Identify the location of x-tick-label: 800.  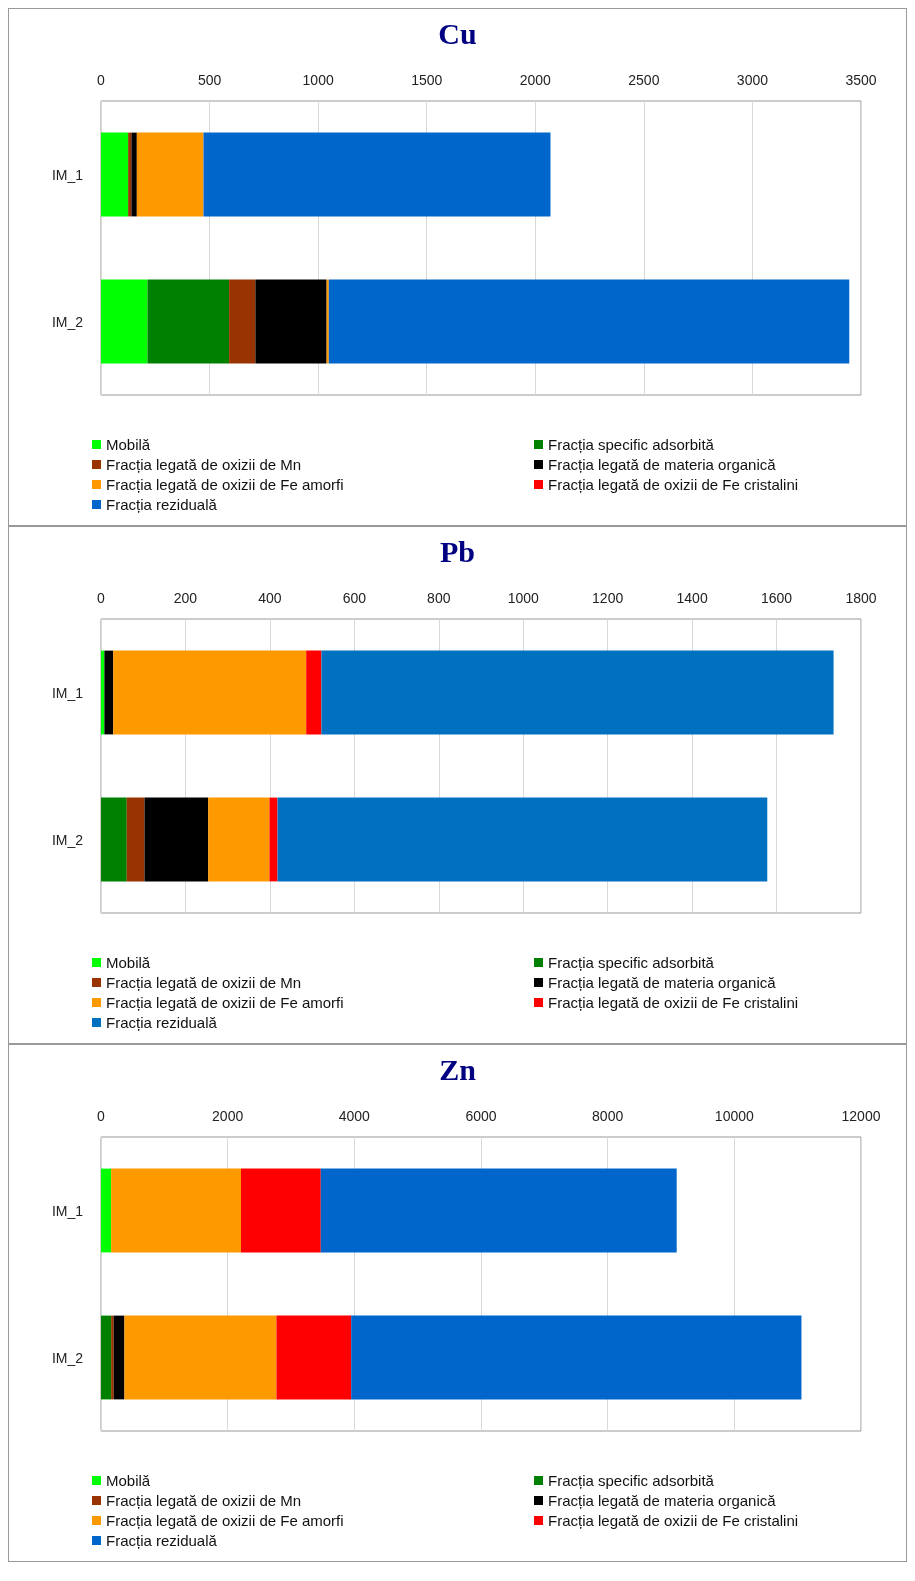
(439, 598).